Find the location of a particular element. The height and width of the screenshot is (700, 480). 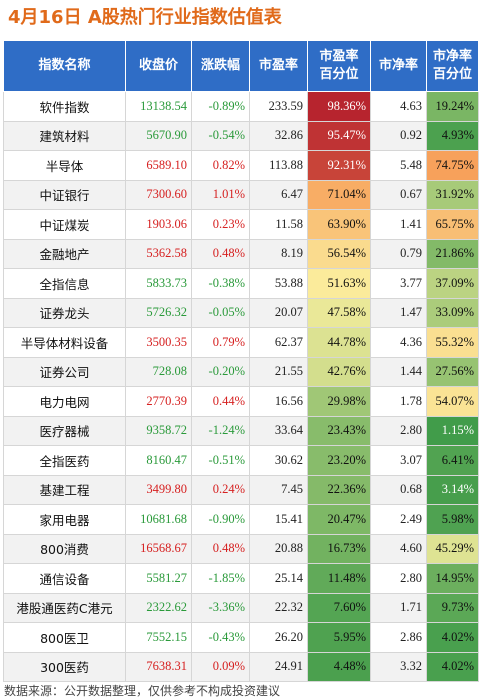

cell-change: 0.79% is located at coordinates (220, 342).